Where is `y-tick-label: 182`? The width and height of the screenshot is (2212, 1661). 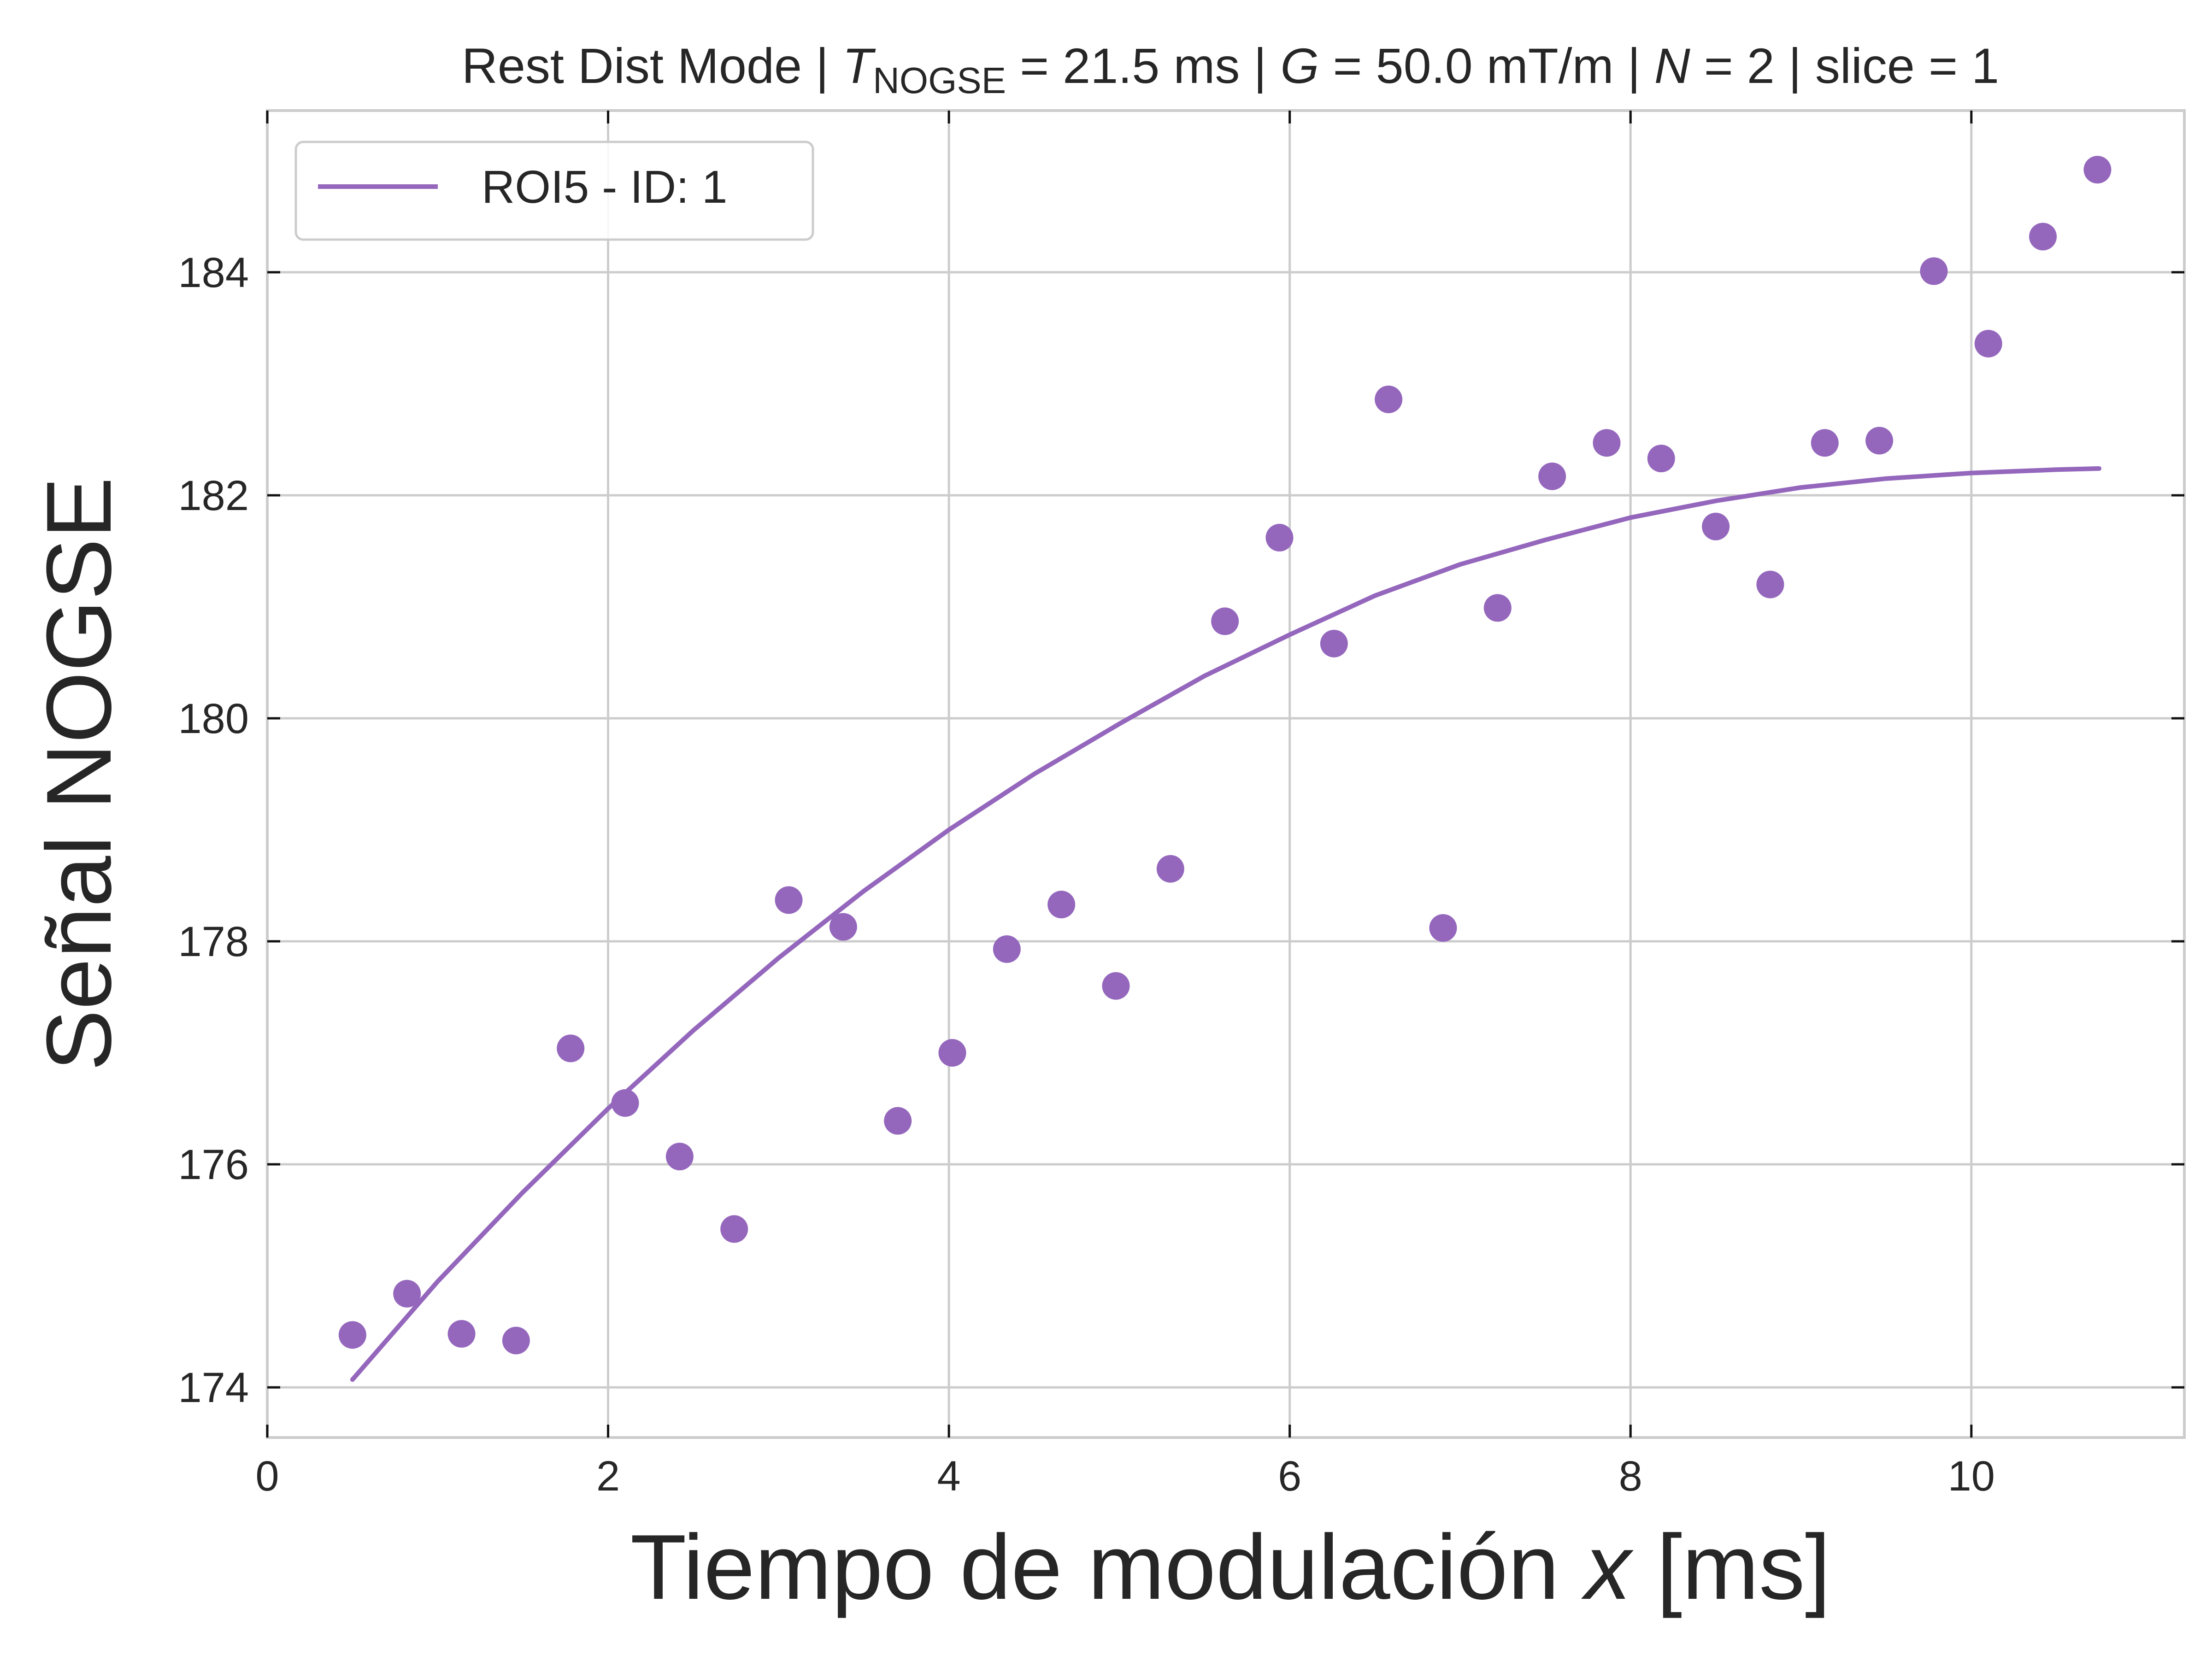
y-tick-label: 182 is located at coordinates (213, 495).